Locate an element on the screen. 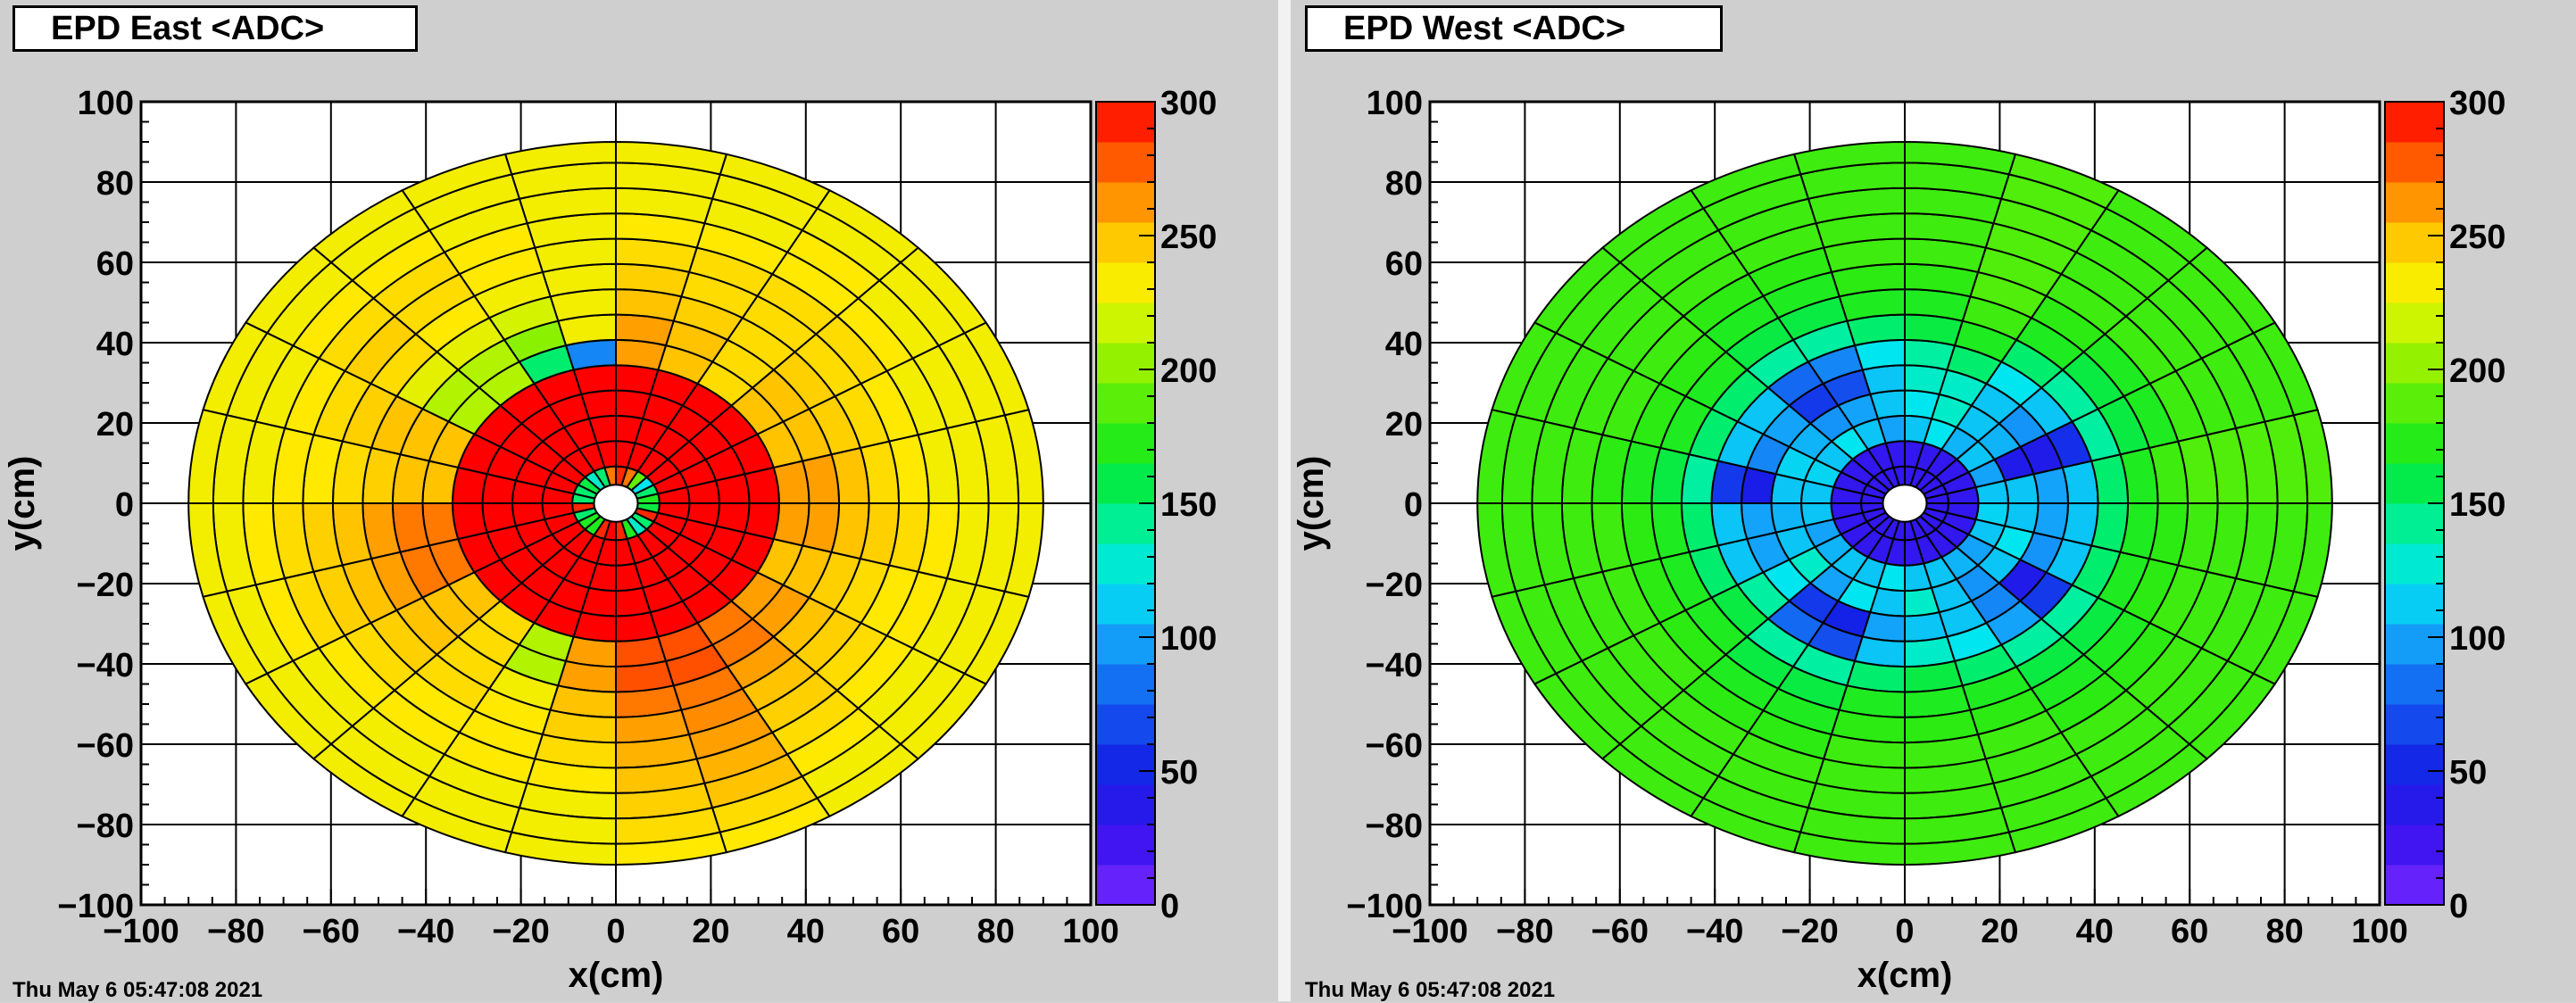 The image size is (2576, 1003). y-axis-title: y(cm) is located at coordinates (1311, 504).